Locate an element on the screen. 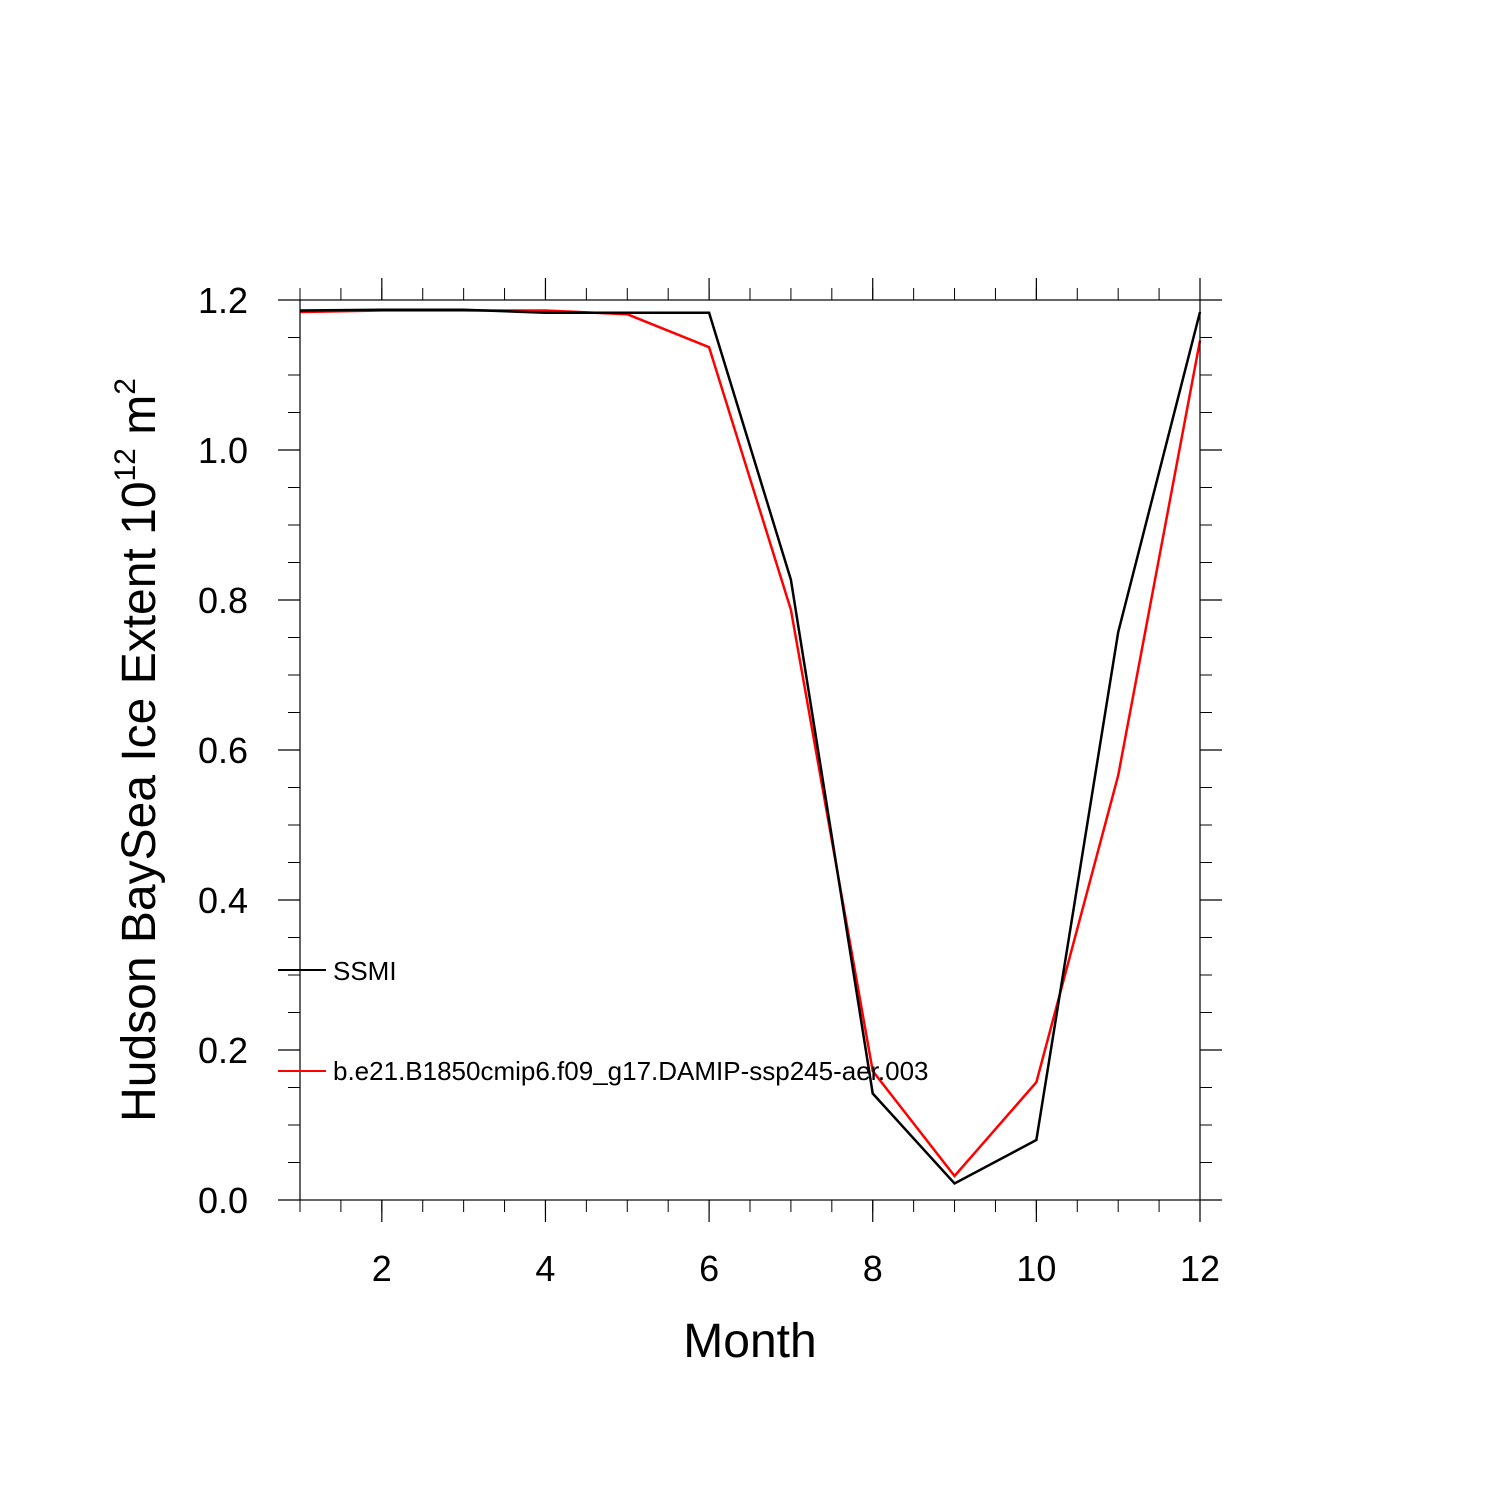 The width and height of the screenshot is (1500, 1505). y-axis-title-exponent: 12 is located at coordinates (125, 464).